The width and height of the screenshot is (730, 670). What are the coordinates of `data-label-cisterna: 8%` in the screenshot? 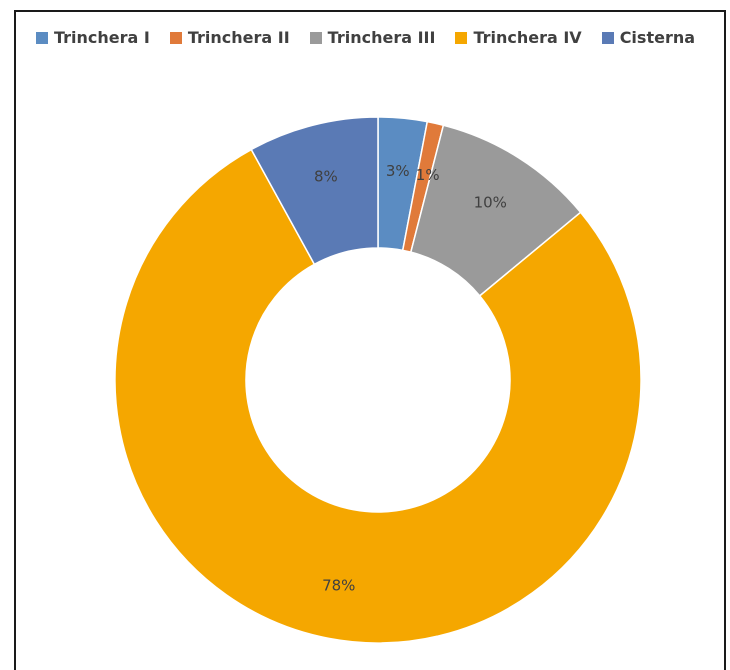 It's located at (326, 177).